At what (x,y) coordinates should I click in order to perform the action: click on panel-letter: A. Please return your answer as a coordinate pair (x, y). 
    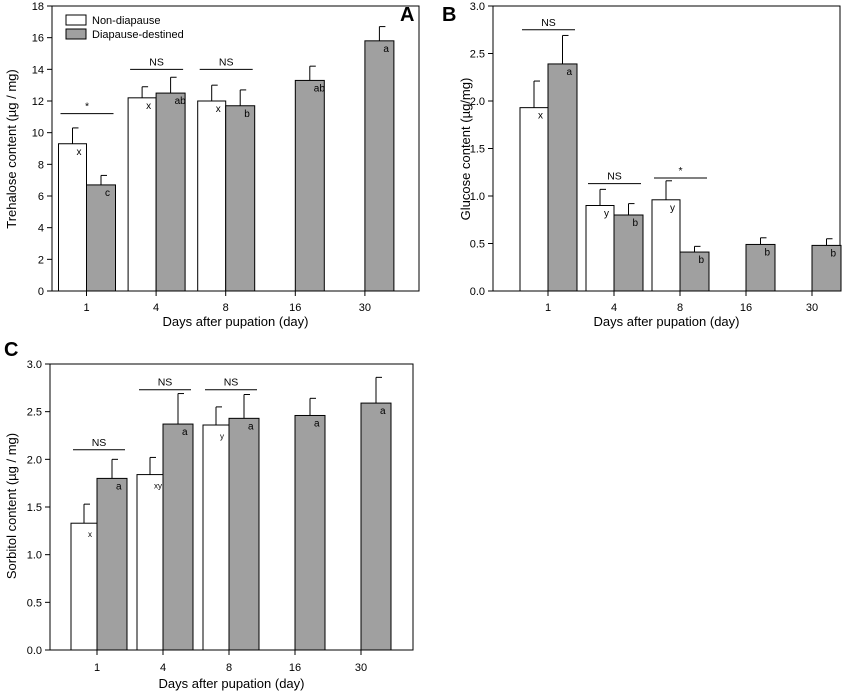
    Looking at the image, I should click on (407, 15).